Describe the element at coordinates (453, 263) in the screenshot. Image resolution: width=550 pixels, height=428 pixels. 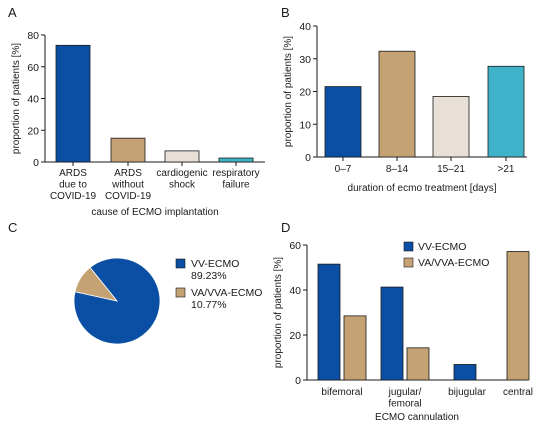
I see `panel-d-legend-label: VA/VVA-ECMO` at that location.